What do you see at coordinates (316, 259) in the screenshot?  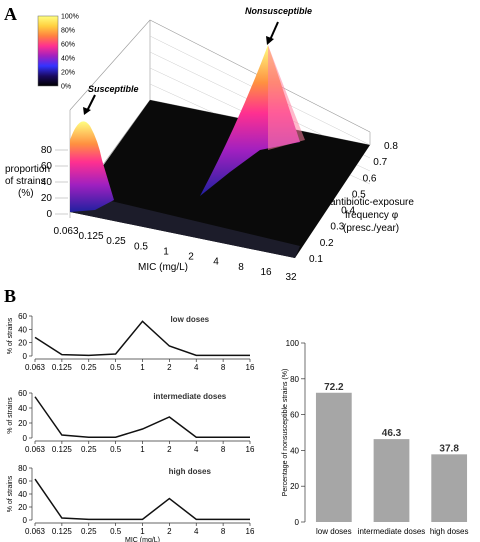 I see `frequency-tick-label: 0.1` at bounding box center [316, 259].